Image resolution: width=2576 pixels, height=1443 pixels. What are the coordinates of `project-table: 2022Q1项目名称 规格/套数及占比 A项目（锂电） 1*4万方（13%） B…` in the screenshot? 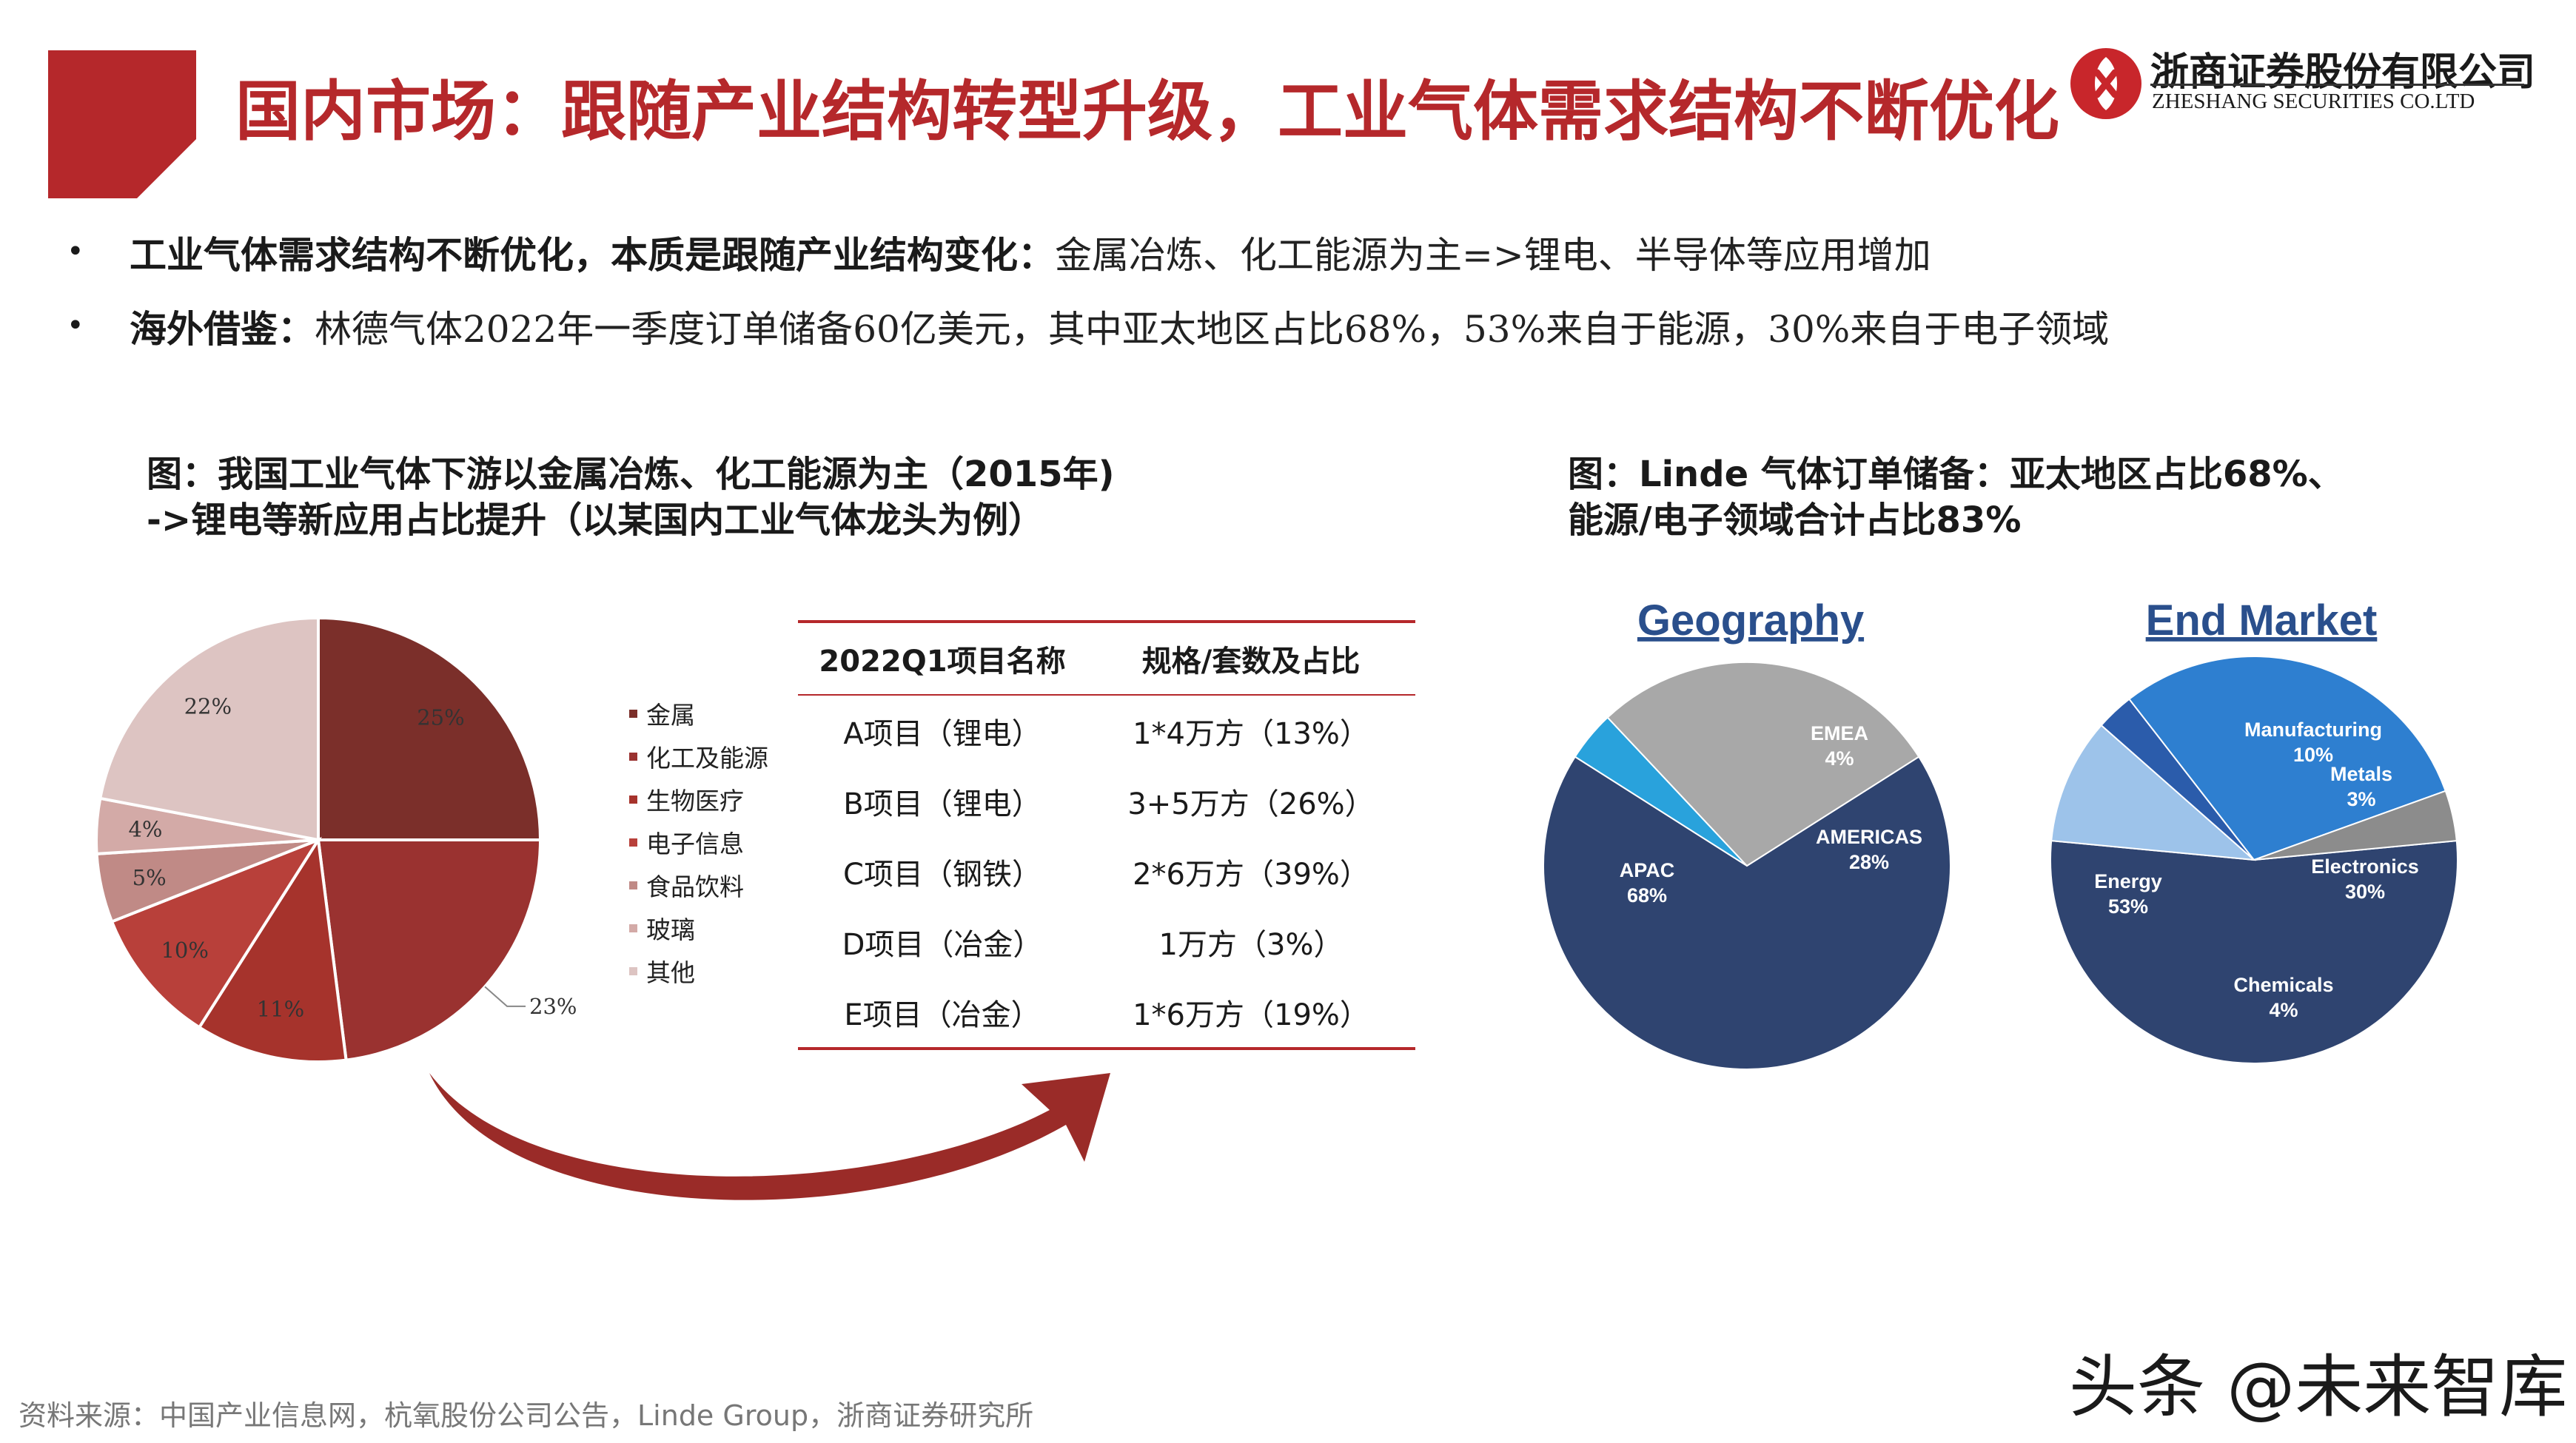 It's located at (1106, 835).